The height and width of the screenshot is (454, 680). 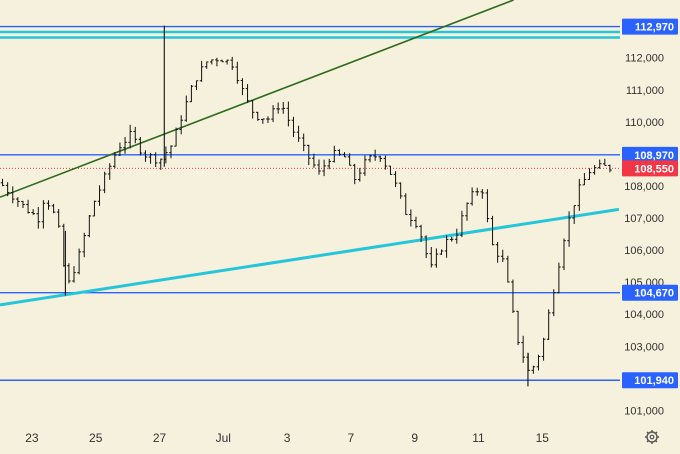 I want to click on x-tick-label: 7, so click(x=351, y=438).